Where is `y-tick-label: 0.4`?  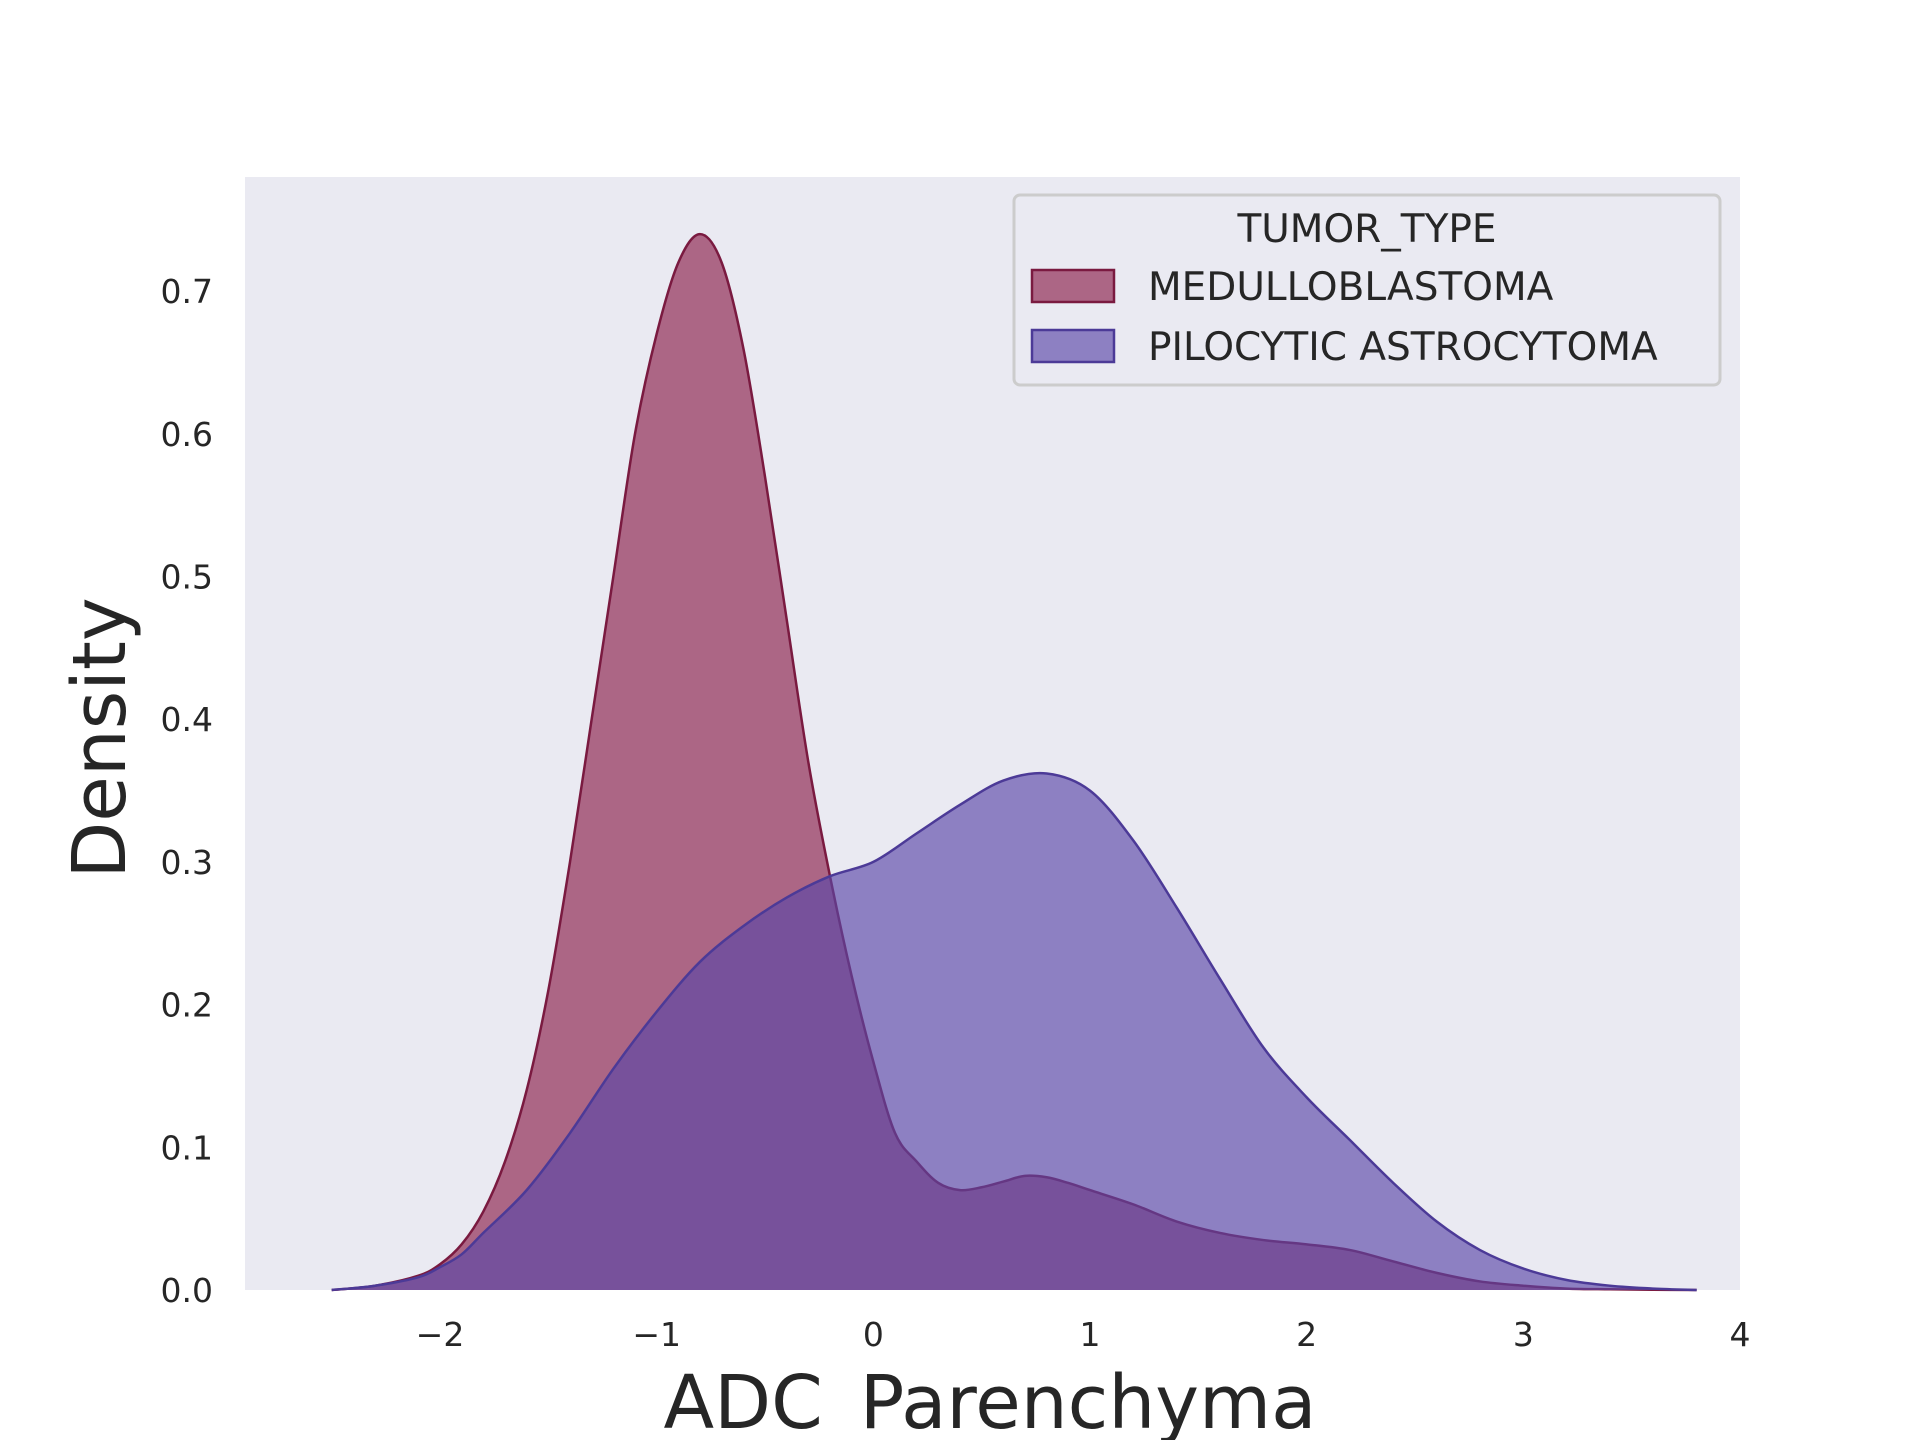 y-tick-label: 0.4 is located at coordinates (187, 719).